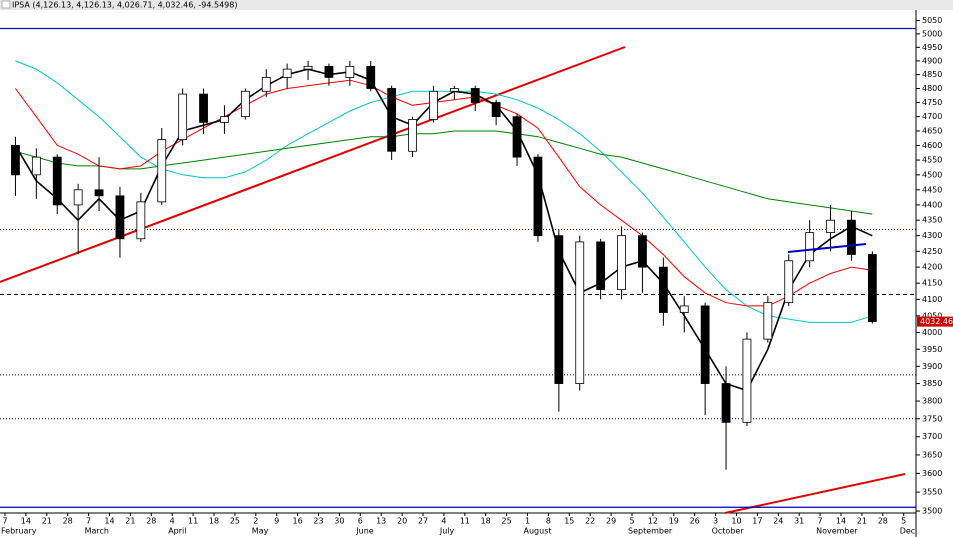 The image size is (953, 537). I want to click on y-tick-label: 3550, so click(932, 492).